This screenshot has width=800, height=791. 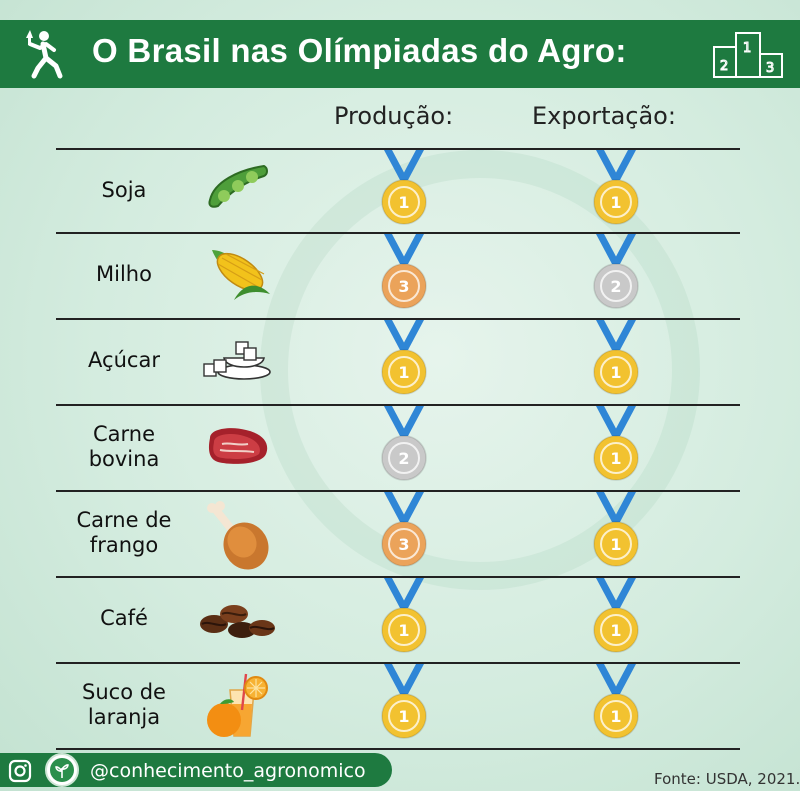 I want to click on corn-icon, so click(x=239, y=276).